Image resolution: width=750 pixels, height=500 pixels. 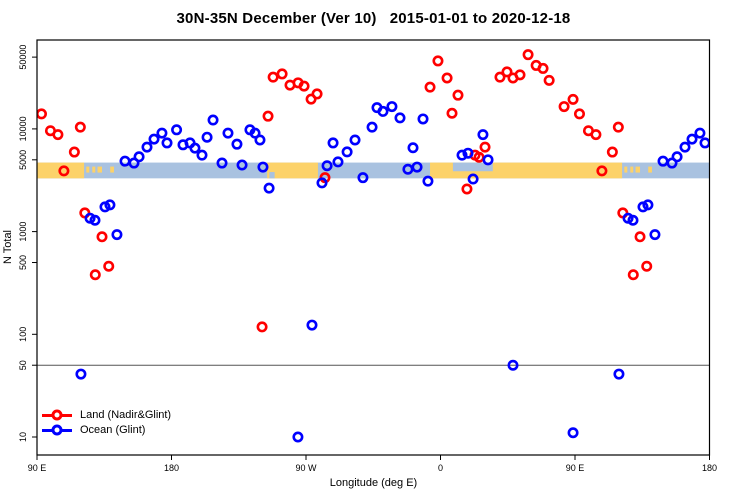 I want to click on x-tick-label: 90 E, so click(x=37, y=468).